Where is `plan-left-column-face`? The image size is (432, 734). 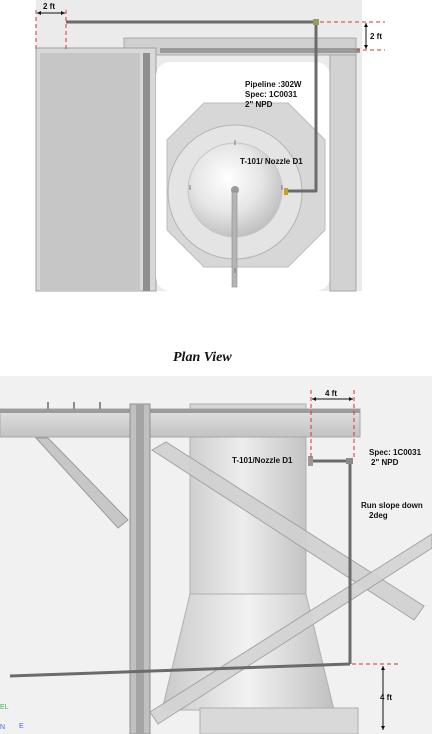 plan-left-column-face is located at coordinates (90, 172).